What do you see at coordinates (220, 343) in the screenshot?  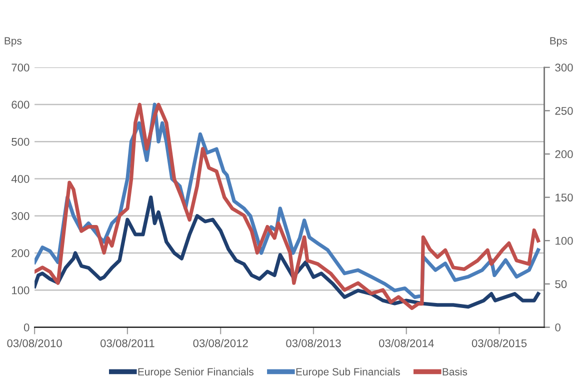 I see `x-tick-label: 03/08/2012` at bounding box center [220, 343].